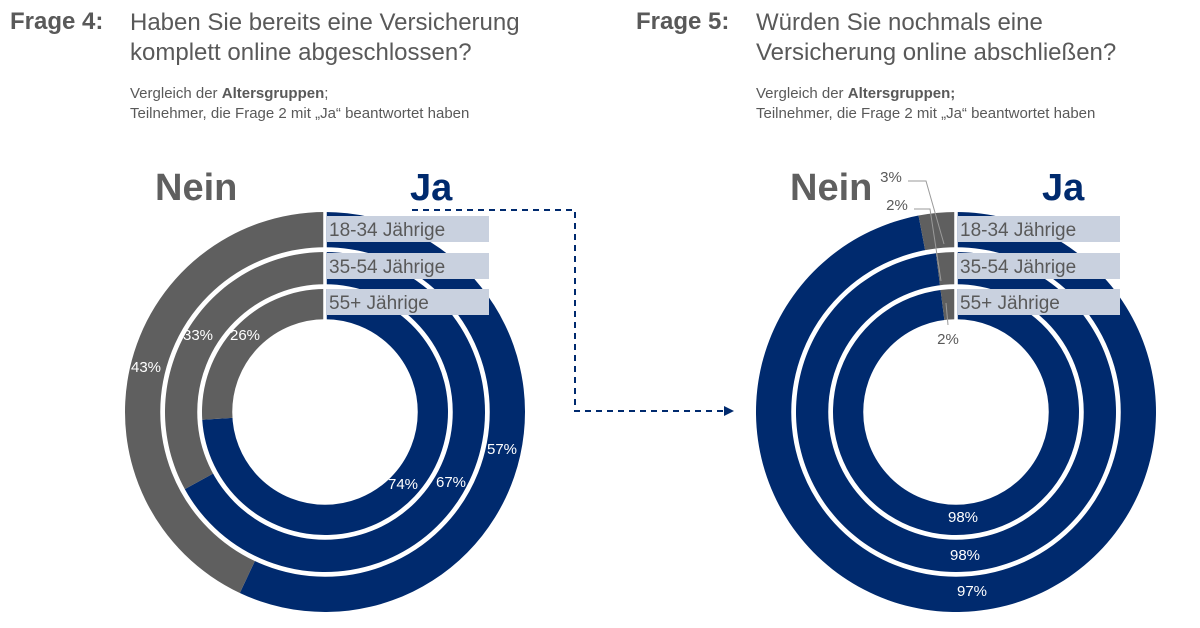 This screenshot has width=1200, height=628. What do you see at coordinates (856, 93) in the screenshot?
I see `question-5-subtitle-line1: Vergleich der Altersgruppen;` at bounding box center [856, 93].